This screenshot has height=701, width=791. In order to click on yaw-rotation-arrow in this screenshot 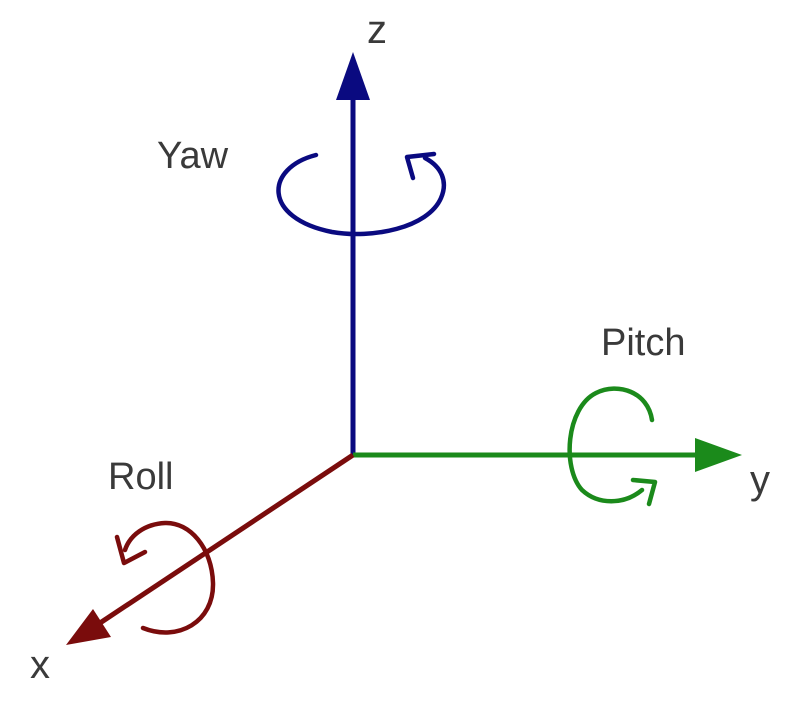, I will do `click(361, 194)`.